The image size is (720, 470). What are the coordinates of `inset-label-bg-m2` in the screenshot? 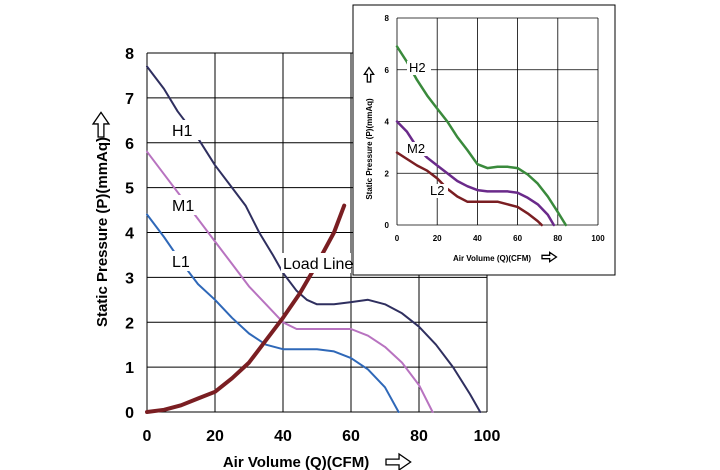 It's located at (417, 149).